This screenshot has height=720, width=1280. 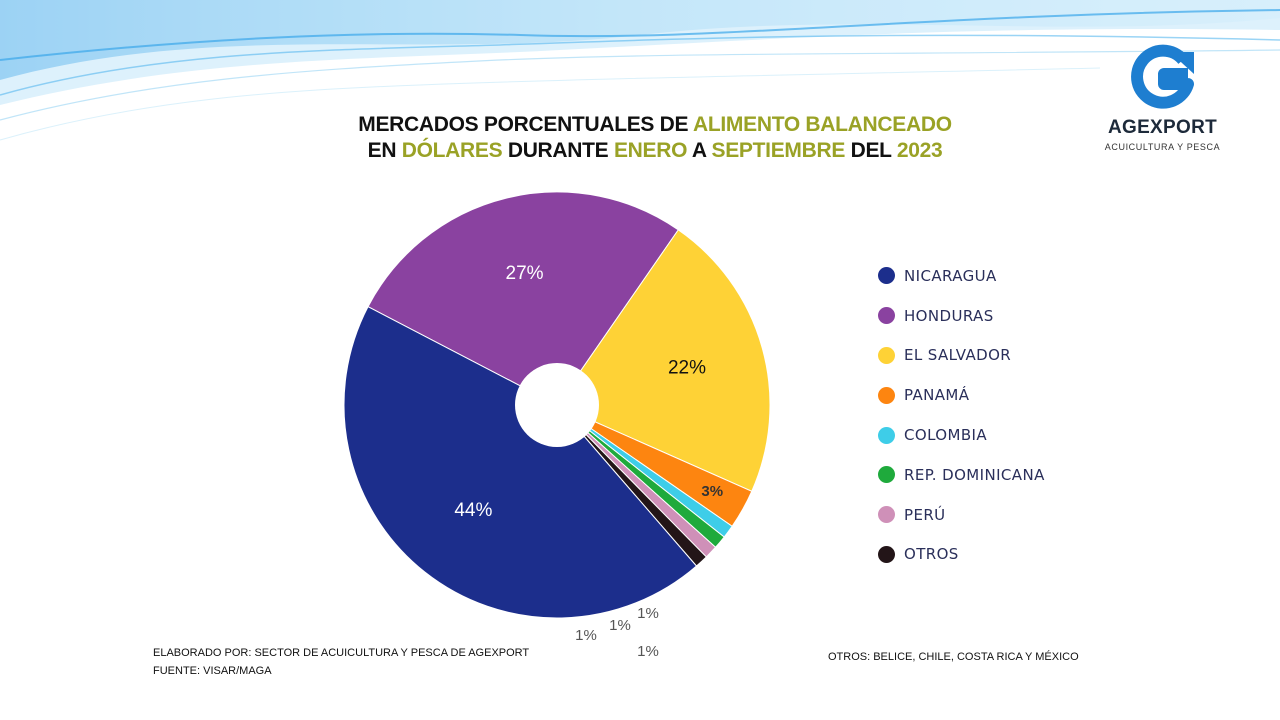 What do you see at coordinates (1162, 127) in the screenshot?
I see `logo-brand: AGEXPORT` at bounding box center [1162, 127].